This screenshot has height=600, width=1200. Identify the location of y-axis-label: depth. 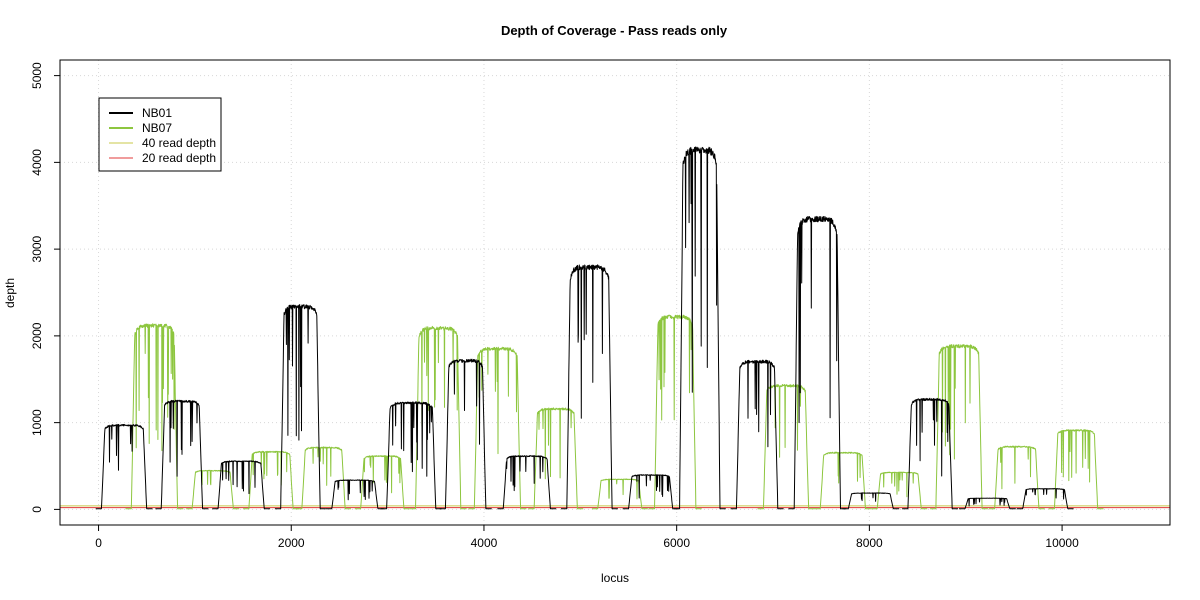
(10, 293).